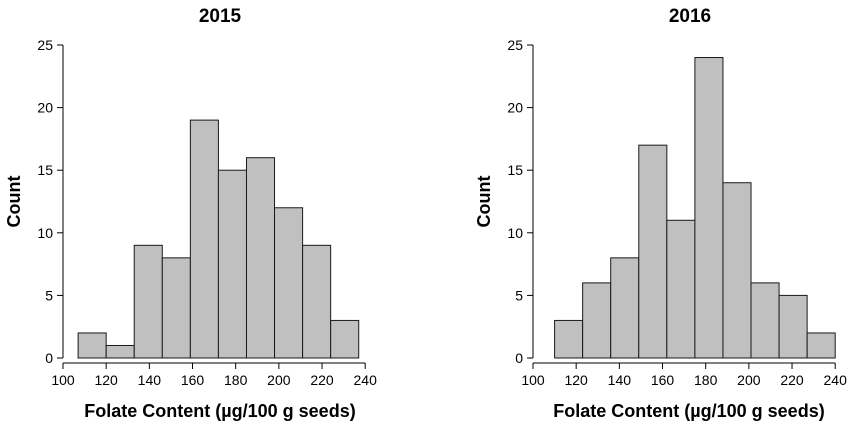  What do you see at coordinates (690, 16) in the screenshot?
I see `chart-title: 2016` at bounding box center [690, 16].